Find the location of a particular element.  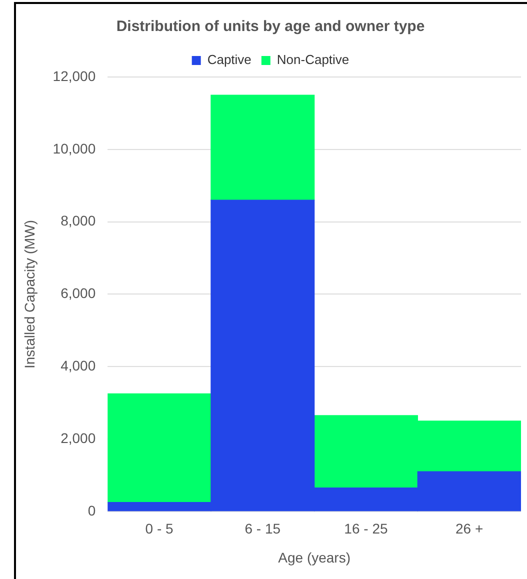

chart-title: Distribution of units by age and owner type is located at coordinates (270, 27).